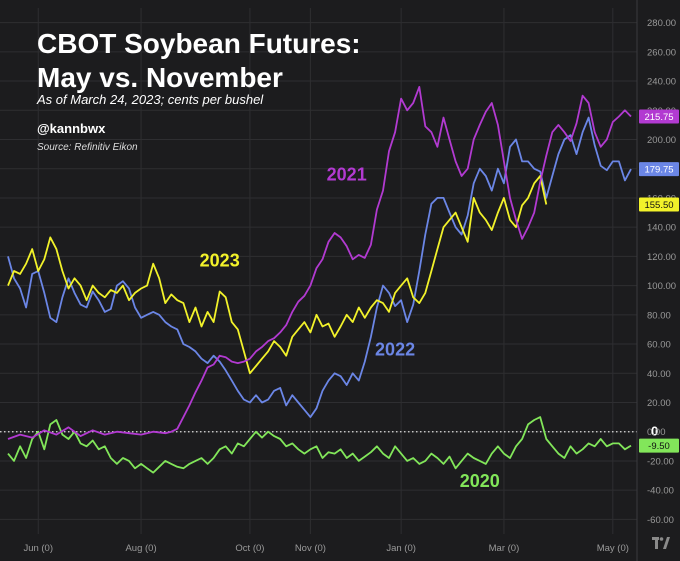 The width and height of the screenshot is (680, 561). I want to click on last-value-badge-2022: 179.75, so click(659, 169).